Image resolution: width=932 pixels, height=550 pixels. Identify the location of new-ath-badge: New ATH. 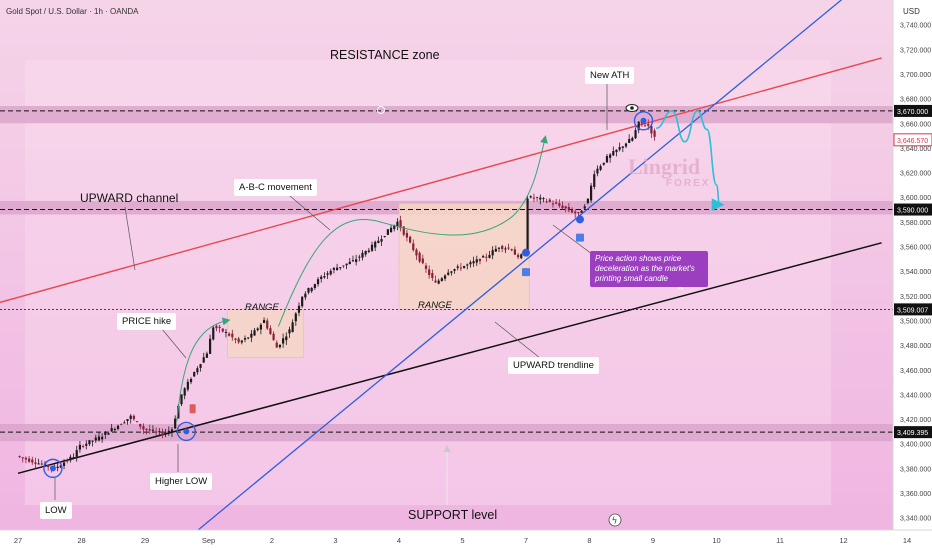
(610, 75).